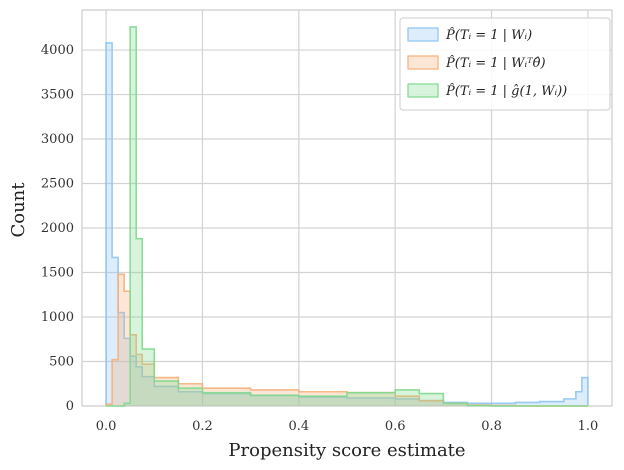 Image resolution: width=624 pixels, height=470 pixels. Describe the element at coordinates (57, 139) in the screenshot. I see `y-tick-label: 3000` at that location.